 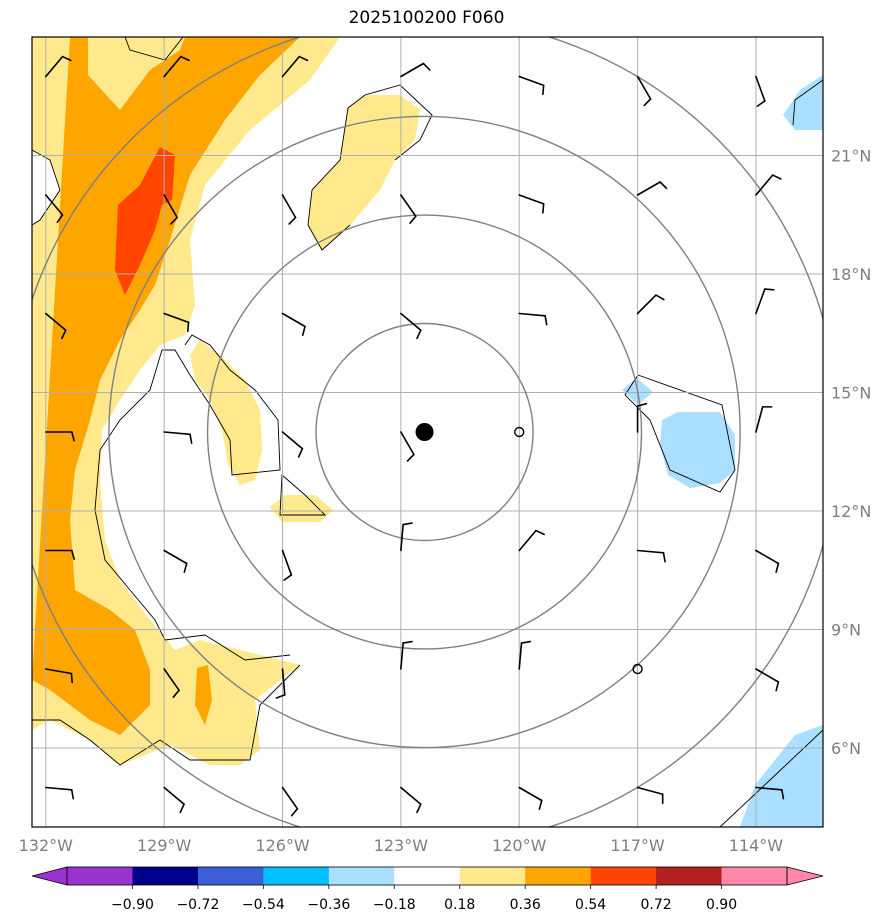 I want to click on colorbar-tick-label: −0.36, so click(x=328, y=905).